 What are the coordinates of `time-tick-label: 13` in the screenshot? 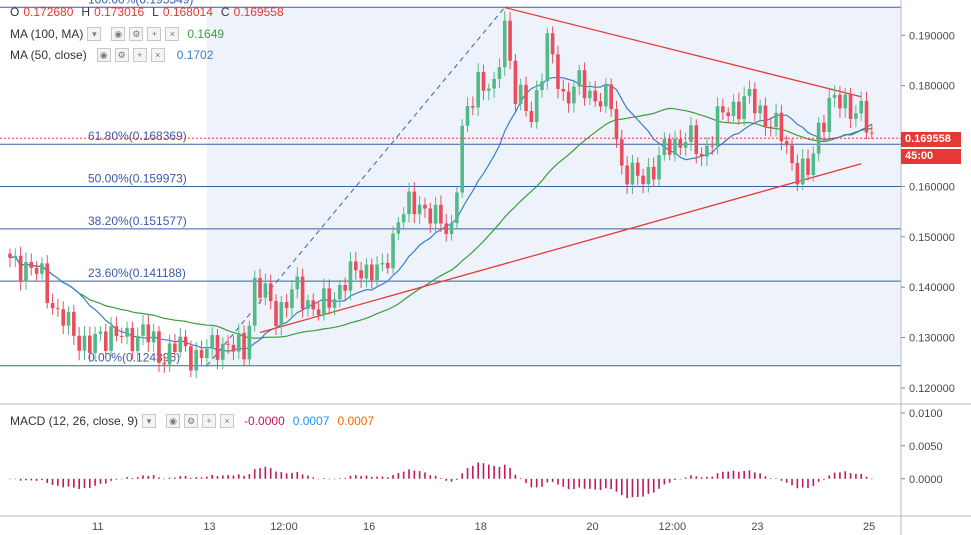 It's located at (209, 527).